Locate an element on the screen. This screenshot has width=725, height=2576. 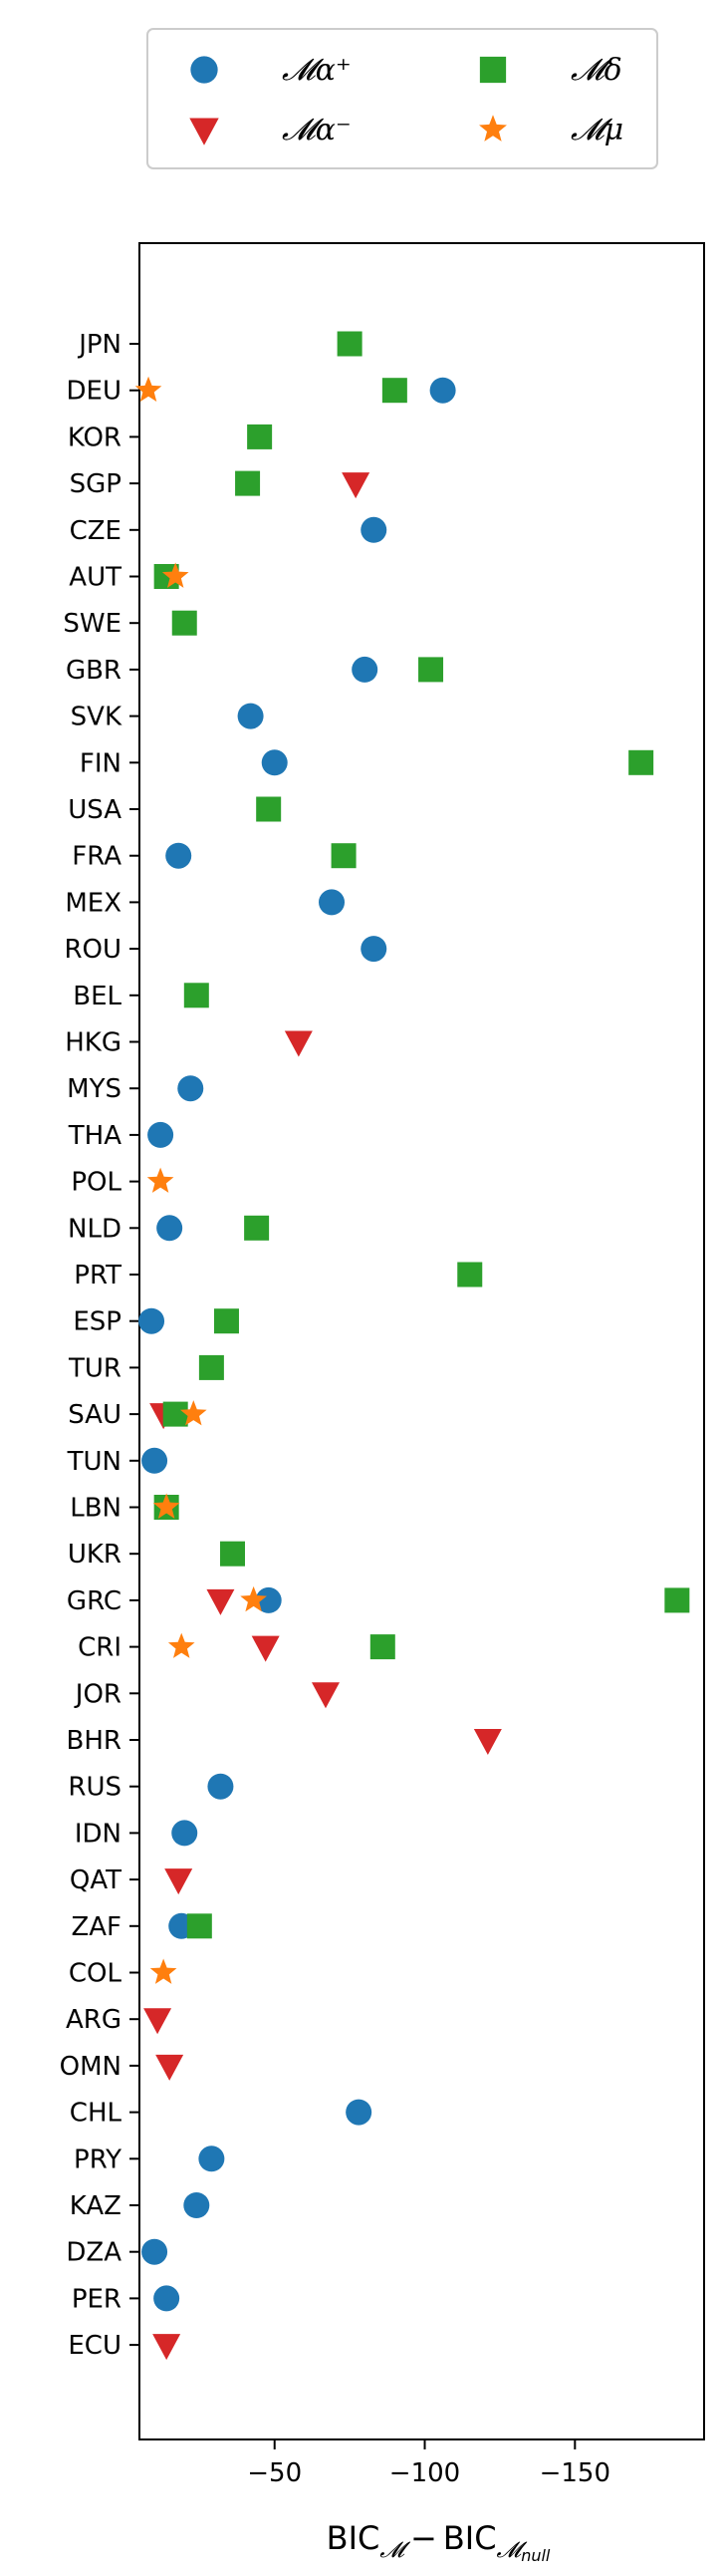
point-mu-sau is located at coordinates (193, 1413).